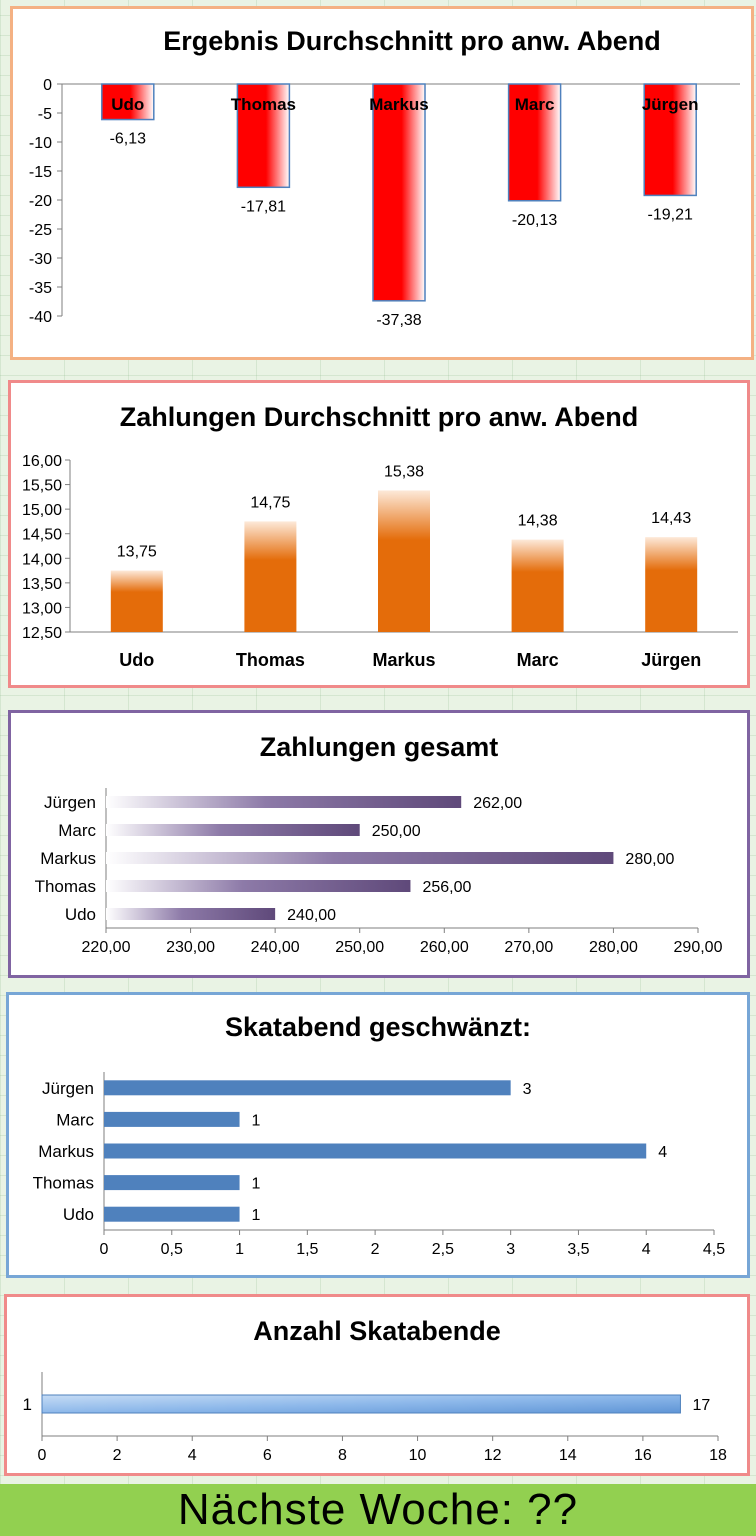 The image size is (756, 1536). What do you see at coordinates (714, 1249) in the screenshot?
I see `x-tick-label: 4,5` at bounding box center [714, 1249].